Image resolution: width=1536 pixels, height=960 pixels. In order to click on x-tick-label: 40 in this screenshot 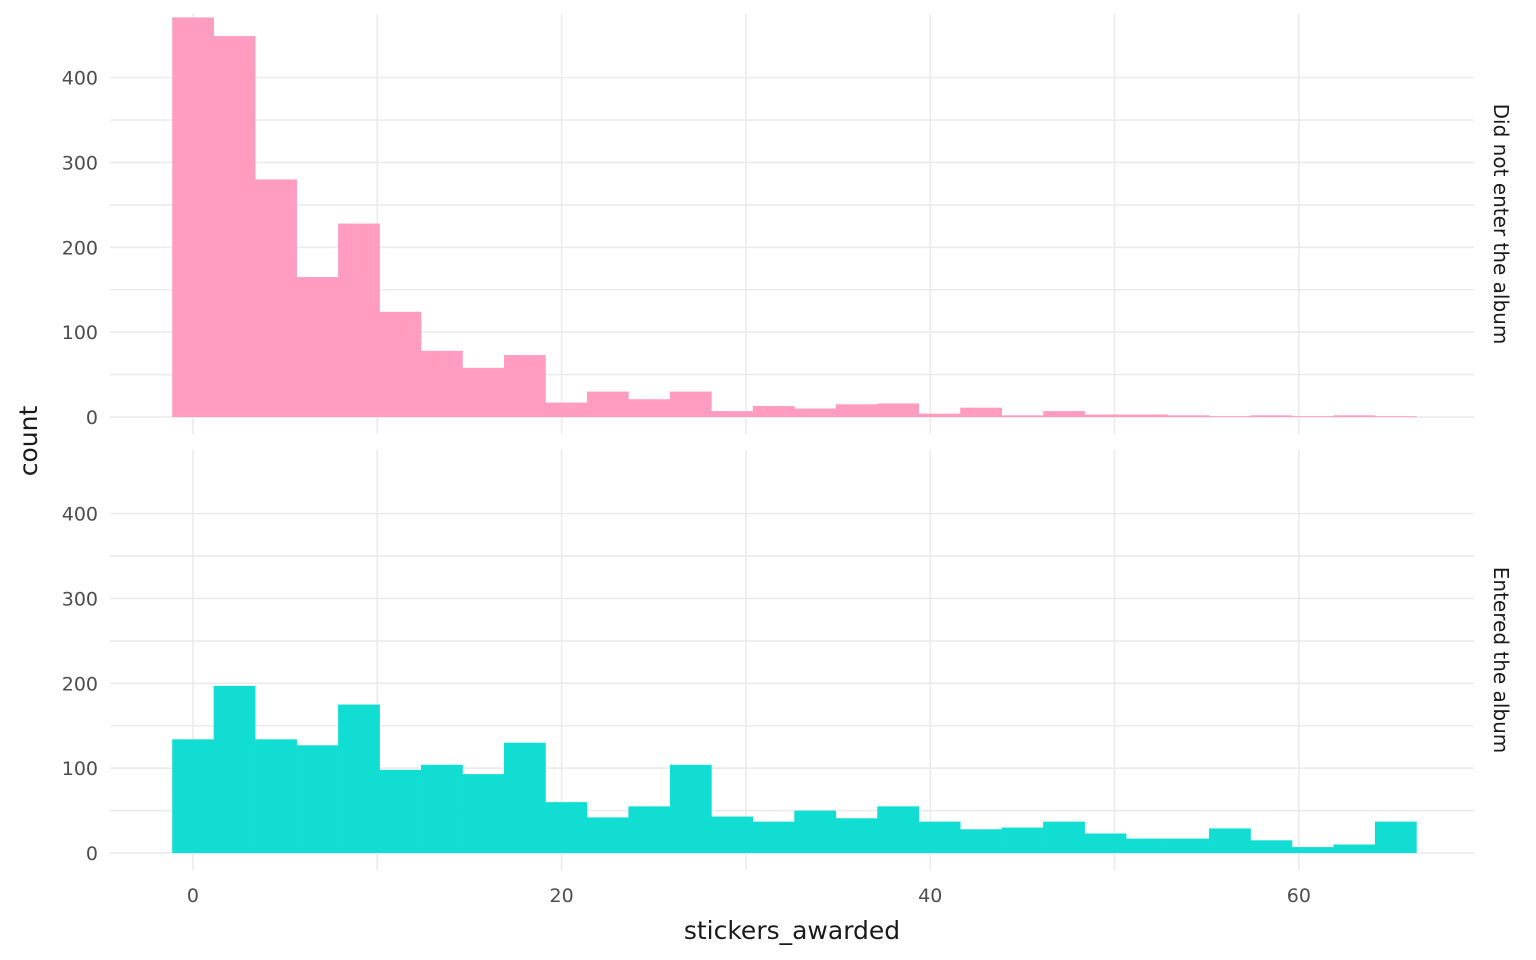, I will do `click(930, 896)`.